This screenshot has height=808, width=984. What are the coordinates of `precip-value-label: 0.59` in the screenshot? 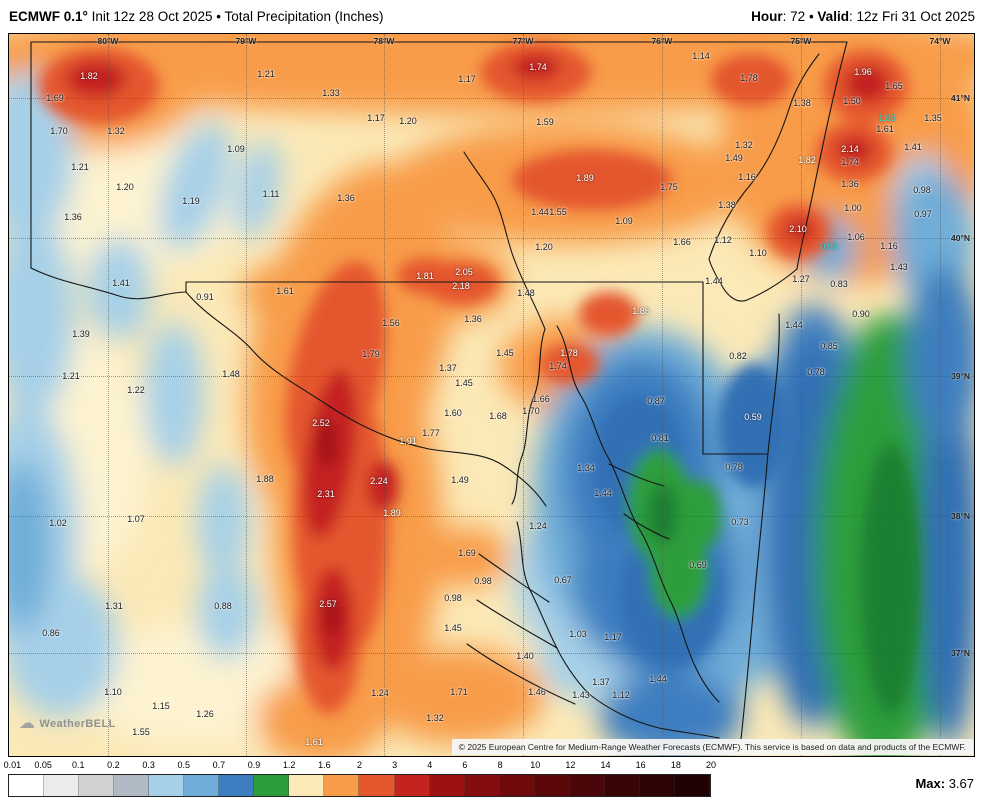 It's located at (753, 417).